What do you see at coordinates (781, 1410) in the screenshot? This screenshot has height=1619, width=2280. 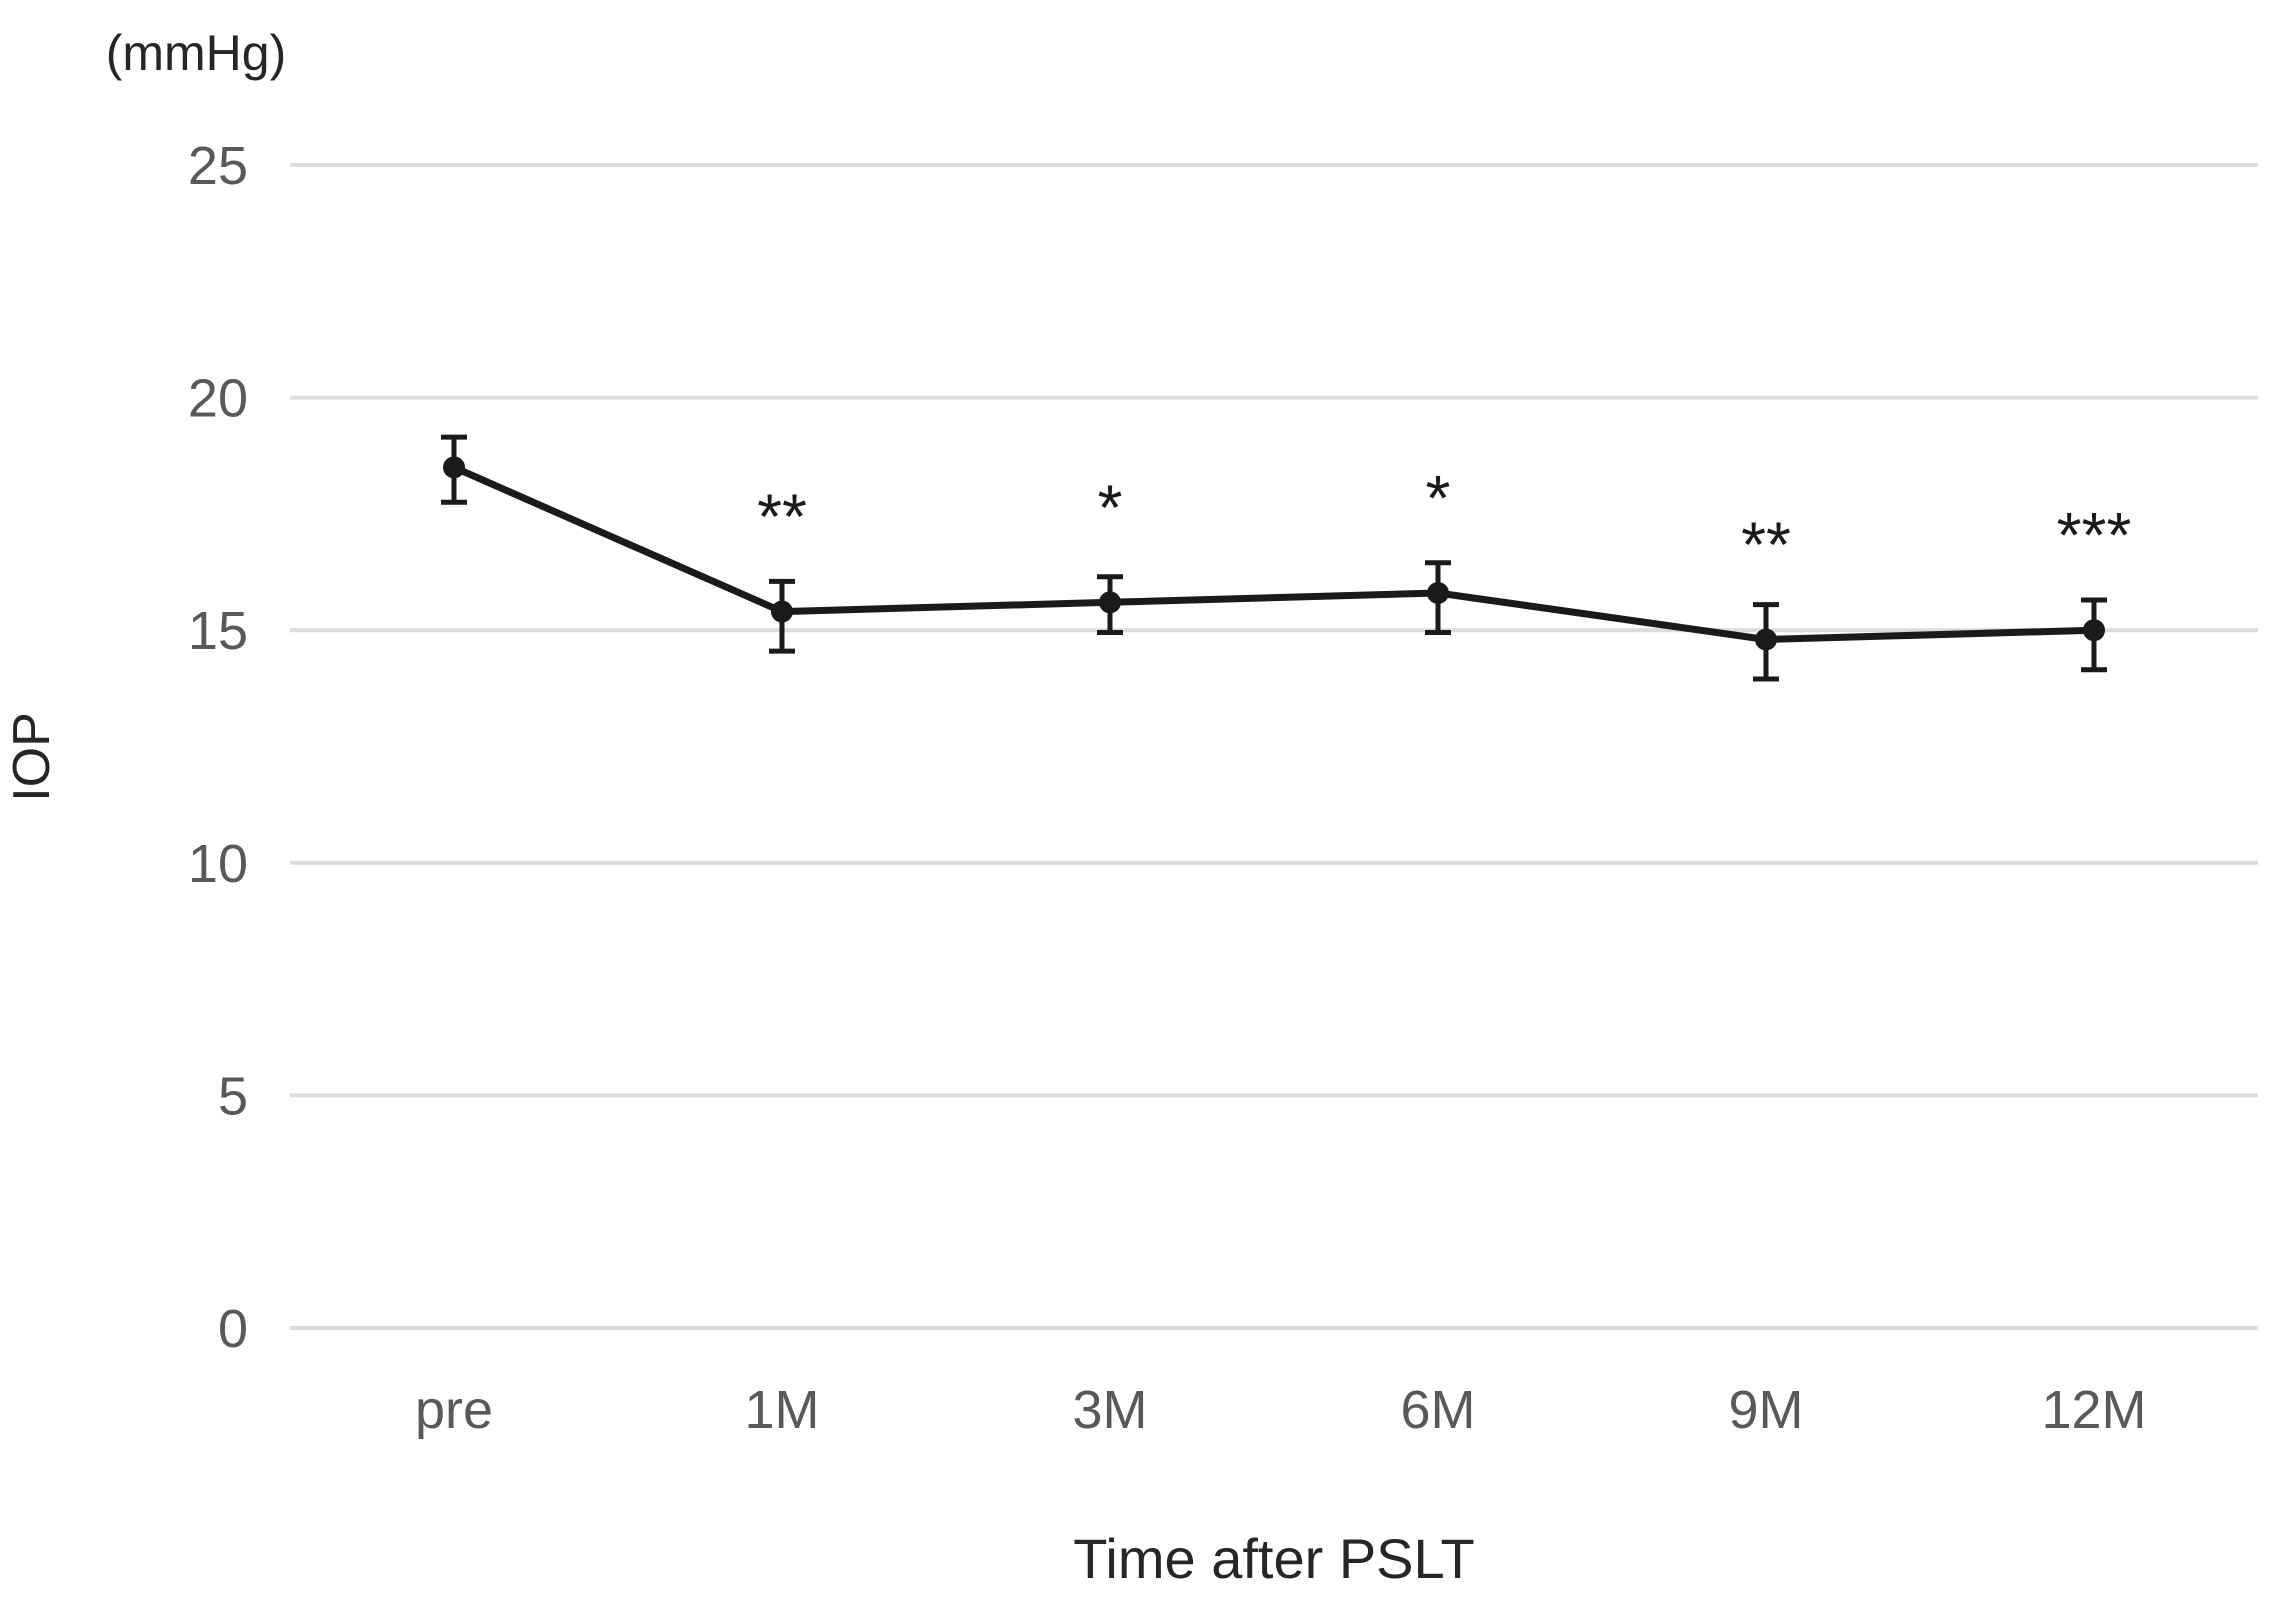 I see `x-tick-label-1M: 1M` at bounding box center [781, 1410].